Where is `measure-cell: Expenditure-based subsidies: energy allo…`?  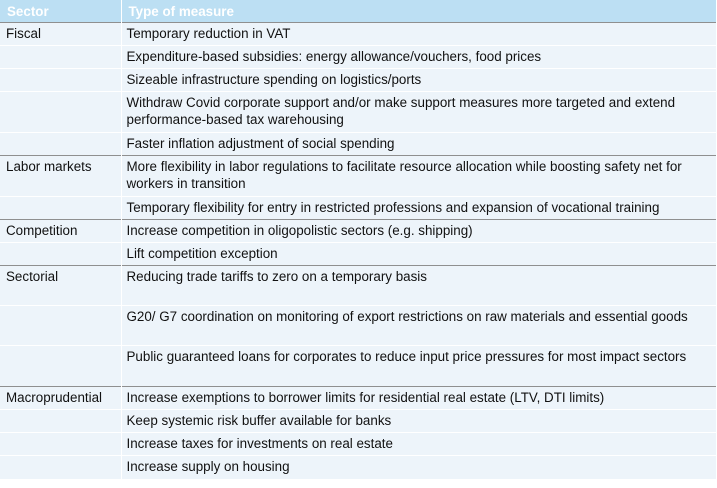
measure-cell: Expenditure-based subsidies: energy allo… is located at coordinates (419, 57).